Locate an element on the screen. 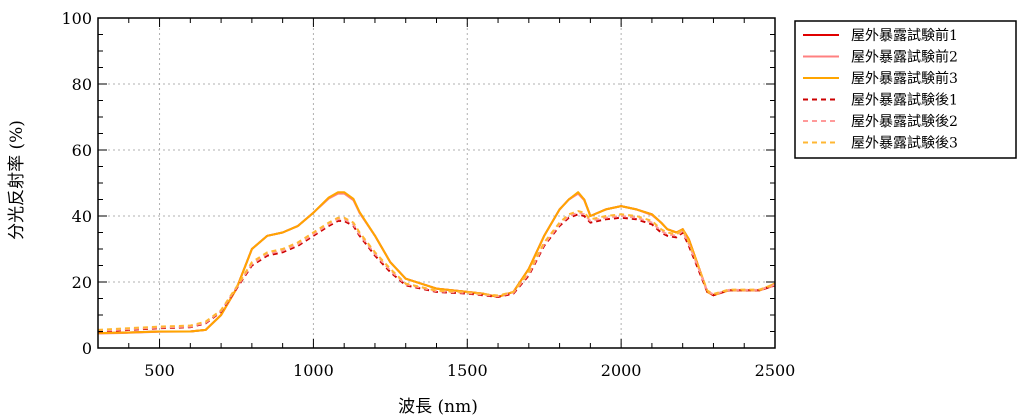  legend-label-1: 屋外暴露試験前1 is located at coordinates (904, 35).